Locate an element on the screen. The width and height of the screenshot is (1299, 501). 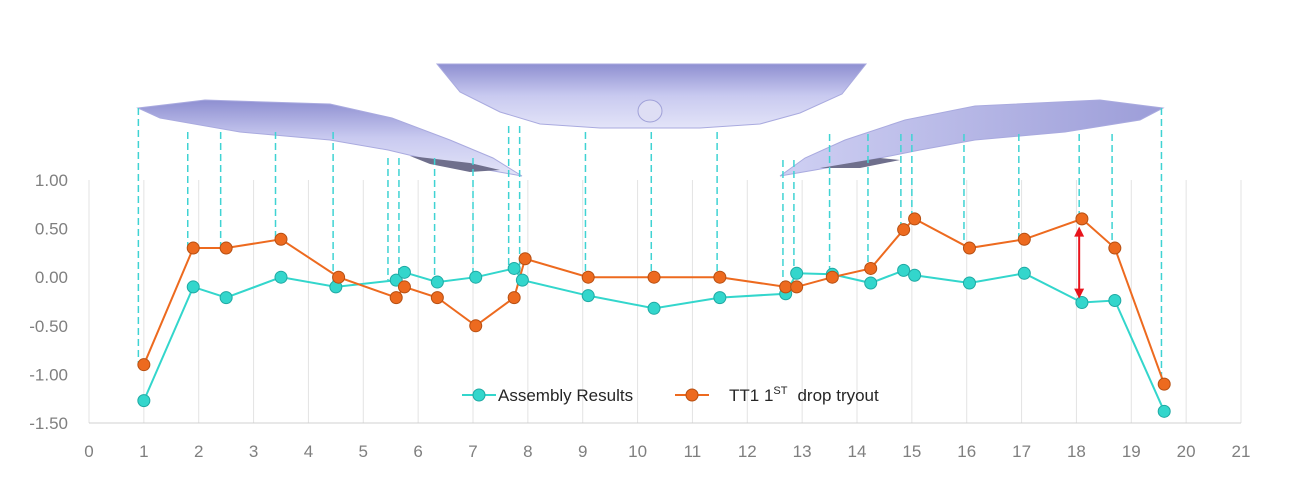
difference-arrow is located at coordinates (1079, 262).